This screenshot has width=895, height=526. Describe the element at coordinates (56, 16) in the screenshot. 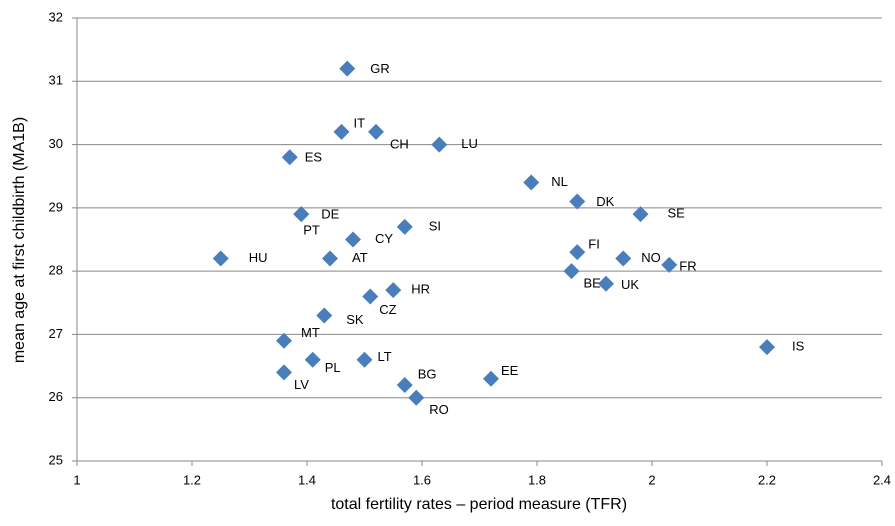

I see `y-tick-label: 32` at that location.